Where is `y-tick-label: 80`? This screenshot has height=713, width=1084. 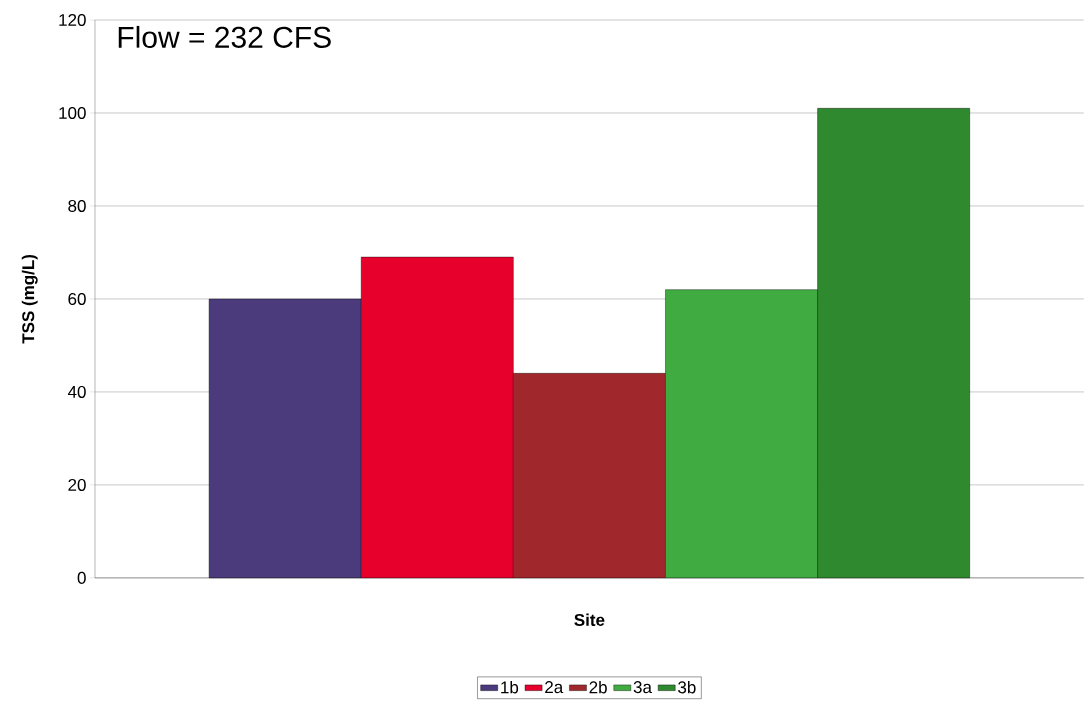
y-tick-label: 80 is located at coordinates (77, 206).